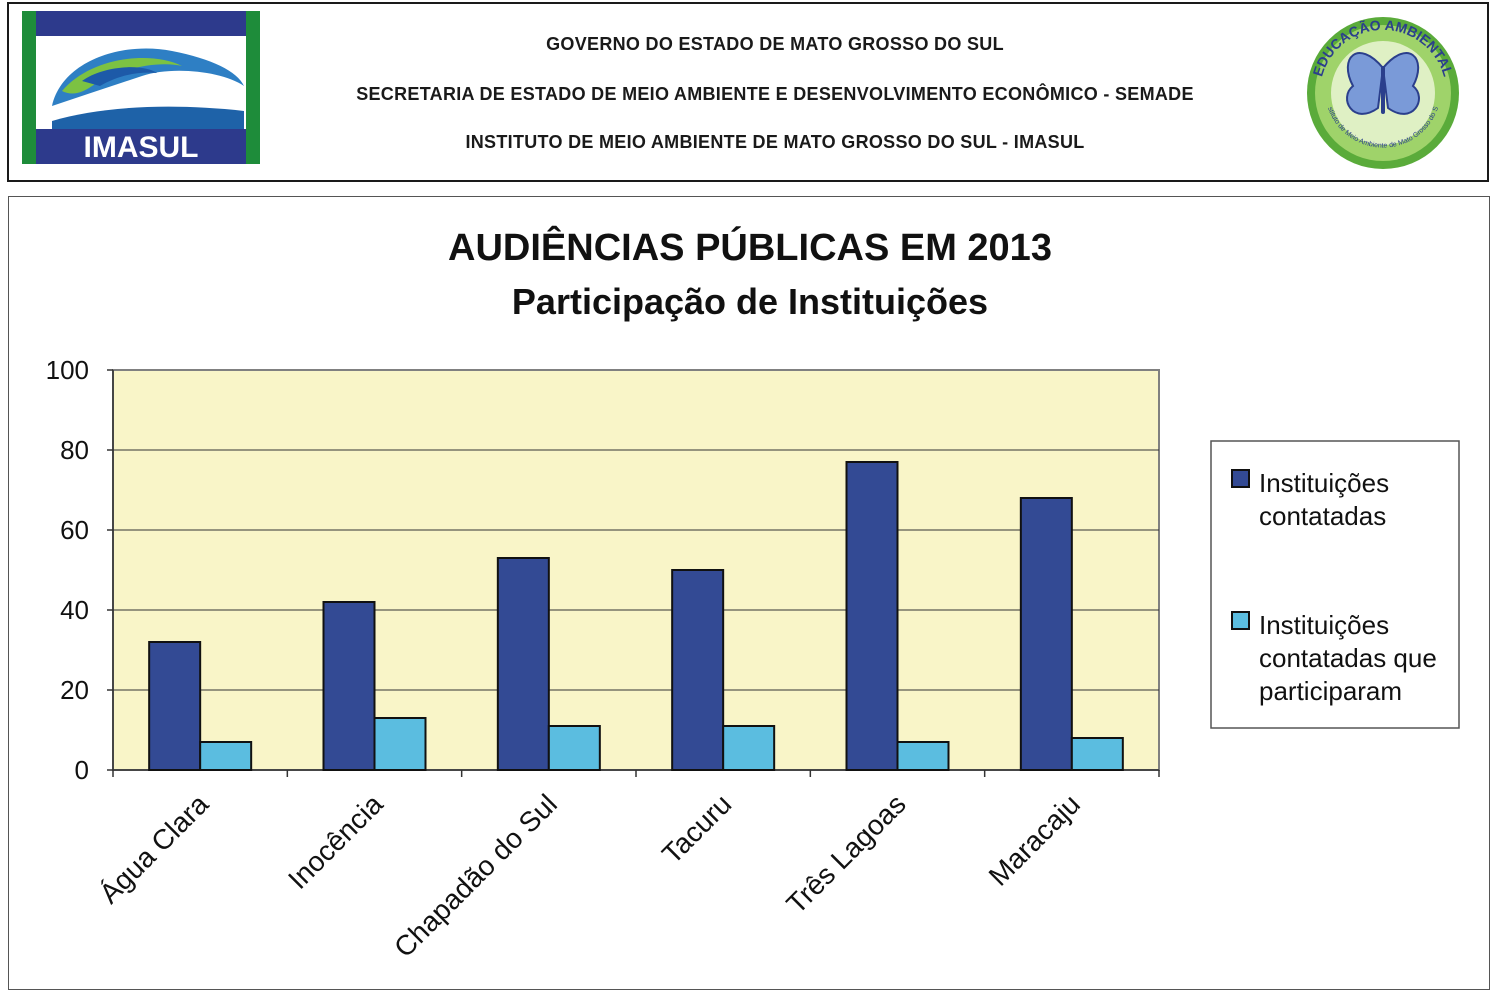  I want to click on legend-label-line: contatadas, so click(1322, 516).